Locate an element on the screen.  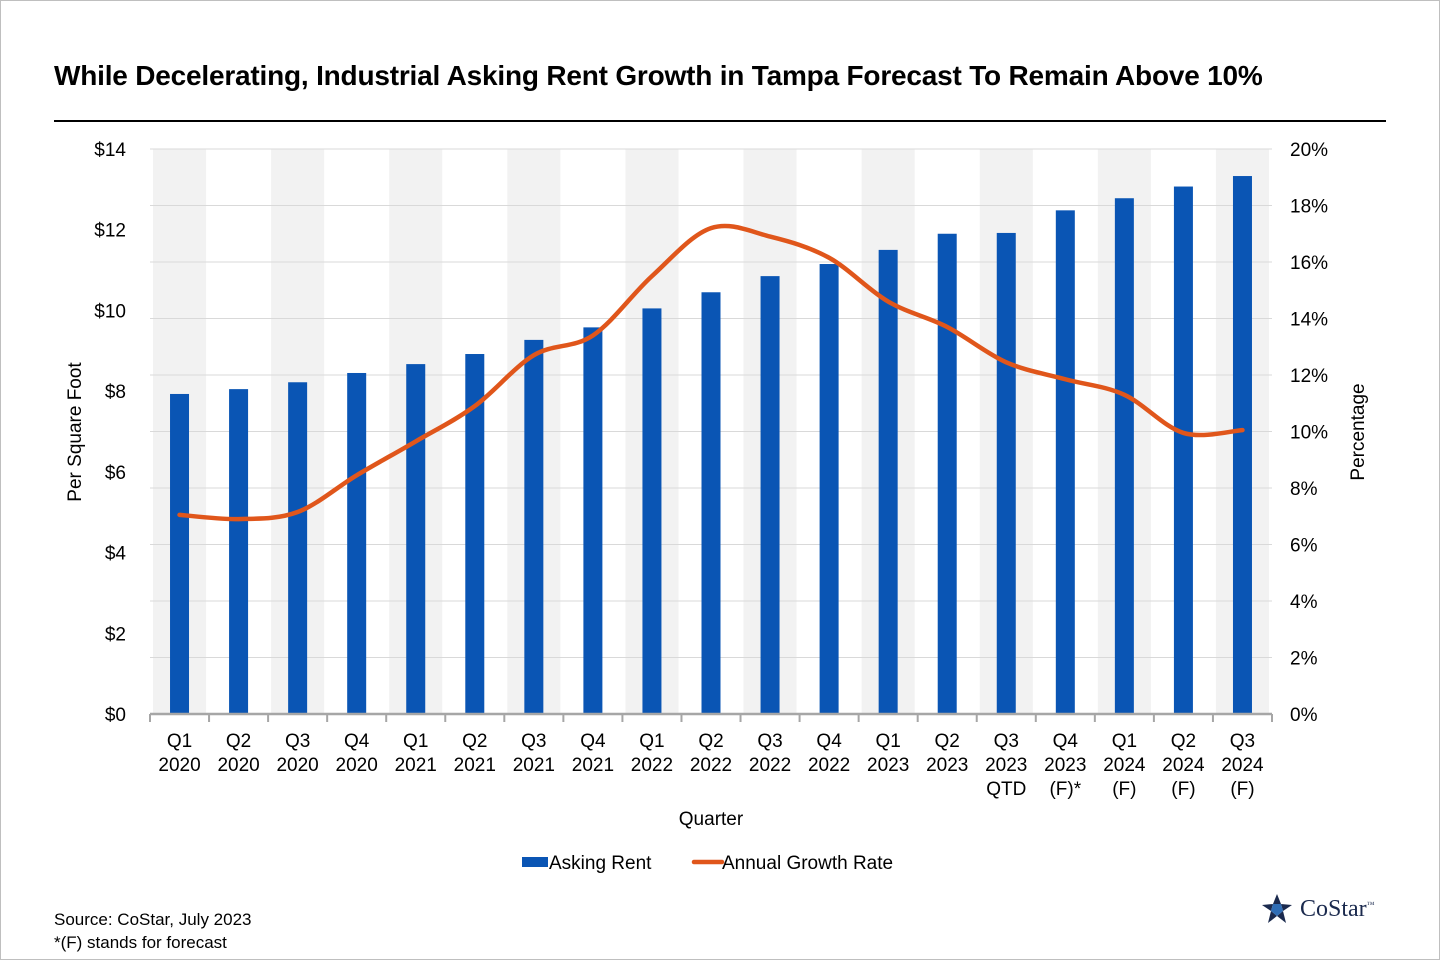
x-tick-label: Q4 2021 is located at coordinates (593, 753).